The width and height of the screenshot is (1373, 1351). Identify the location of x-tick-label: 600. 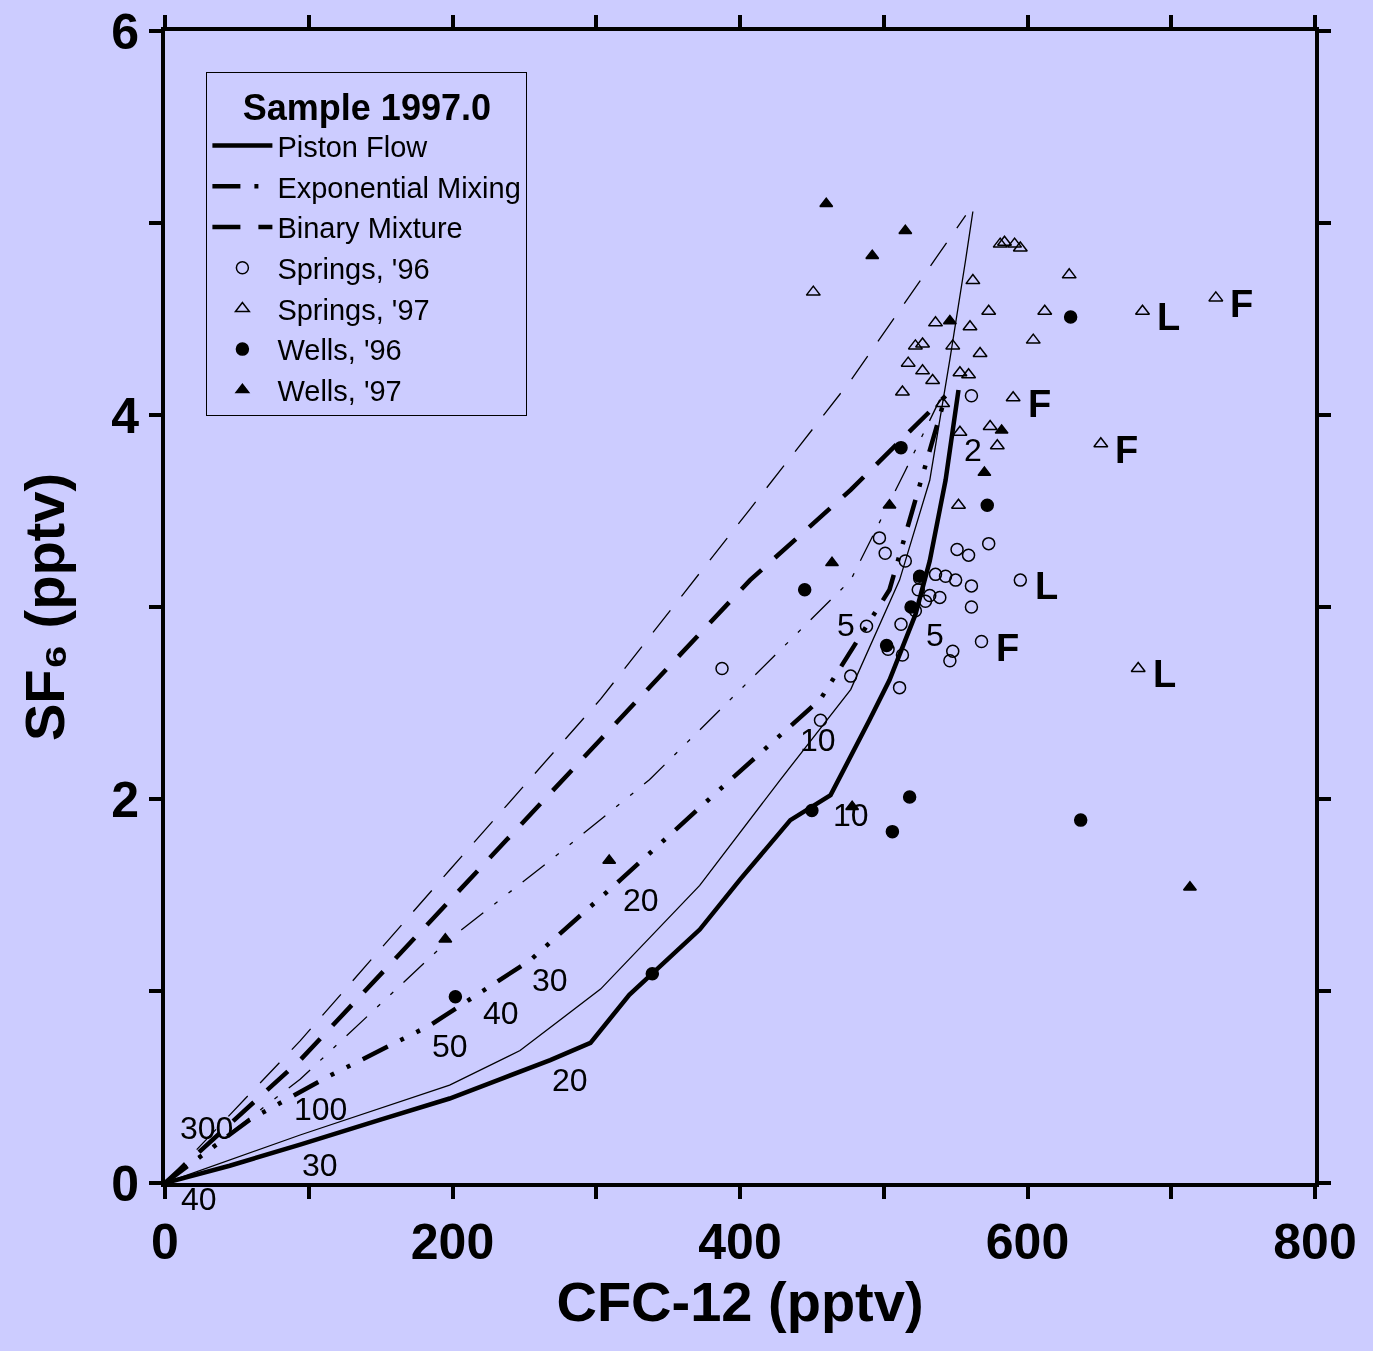
(1027, 1242).